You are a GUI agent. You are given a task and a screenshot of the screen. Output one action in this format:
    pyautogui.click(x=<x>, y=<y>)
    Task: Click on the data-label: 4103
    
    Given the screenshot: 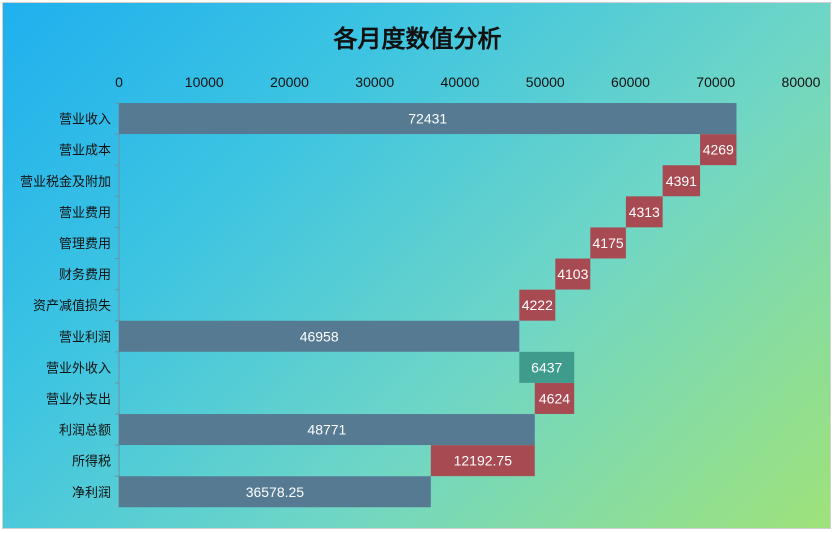 What is the action you would take?
    pyautogui.click(x=572, y=274)
    